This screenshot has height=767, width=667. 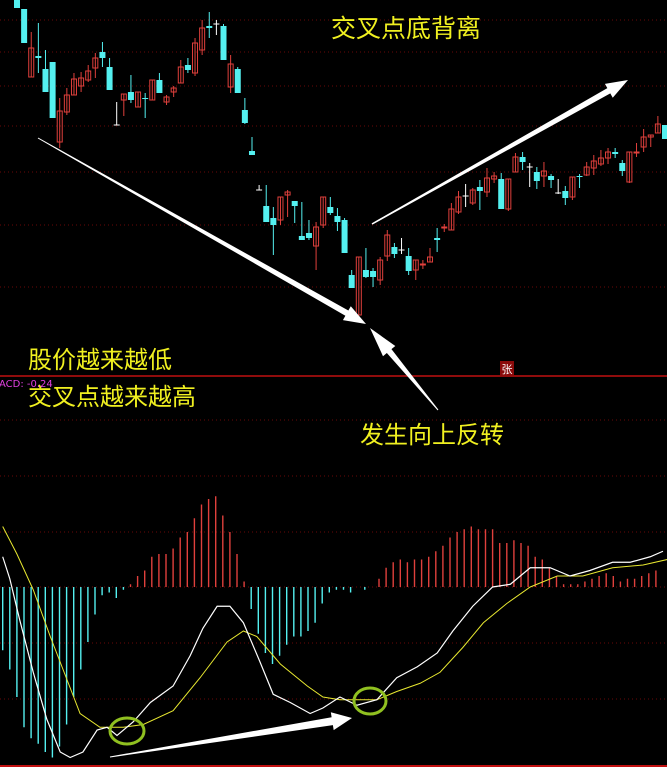 I want to click on crossover-highlight-circle, so click(x=370, y=701).